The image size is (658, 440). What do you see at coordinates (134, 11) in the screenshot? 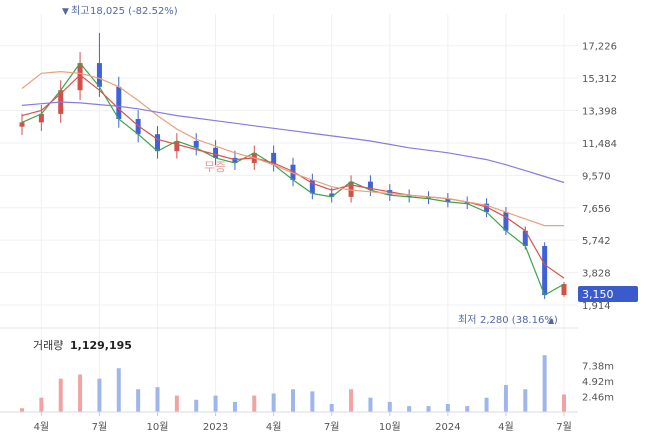
I see `high-value: 18,025 (-82.52%)` at bounding box center [134, 11].